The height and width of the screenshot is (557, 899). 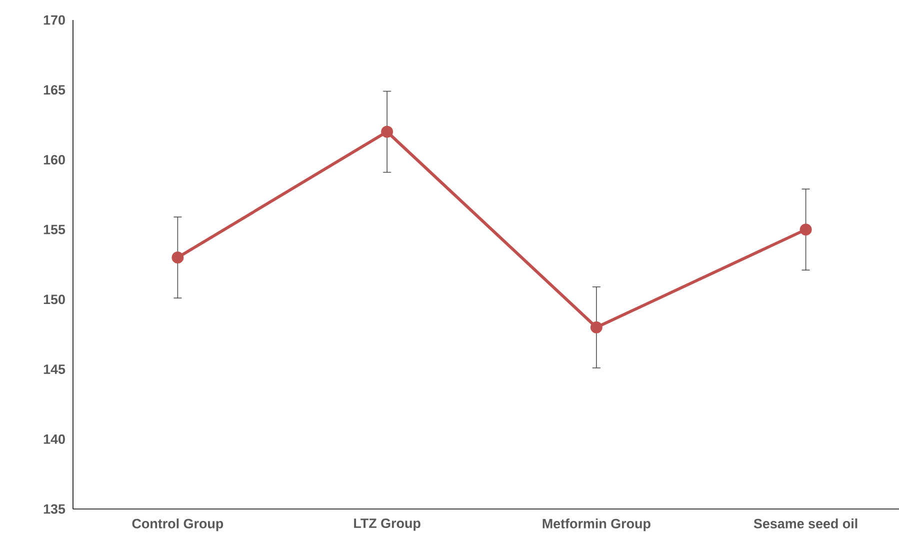 I want to click on y-tick-label: 165, so click(x=55, y=90).